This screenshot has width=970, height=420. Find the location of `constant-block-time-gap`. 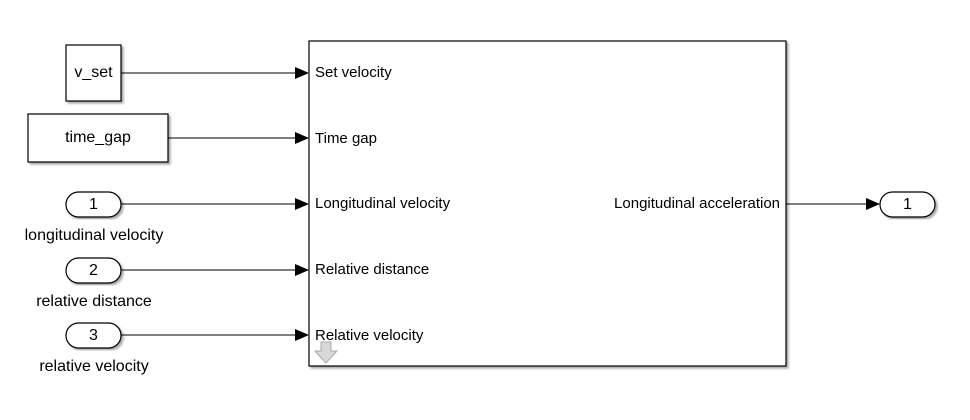

constant-block-time-gap is located at coordinates (98, 138).